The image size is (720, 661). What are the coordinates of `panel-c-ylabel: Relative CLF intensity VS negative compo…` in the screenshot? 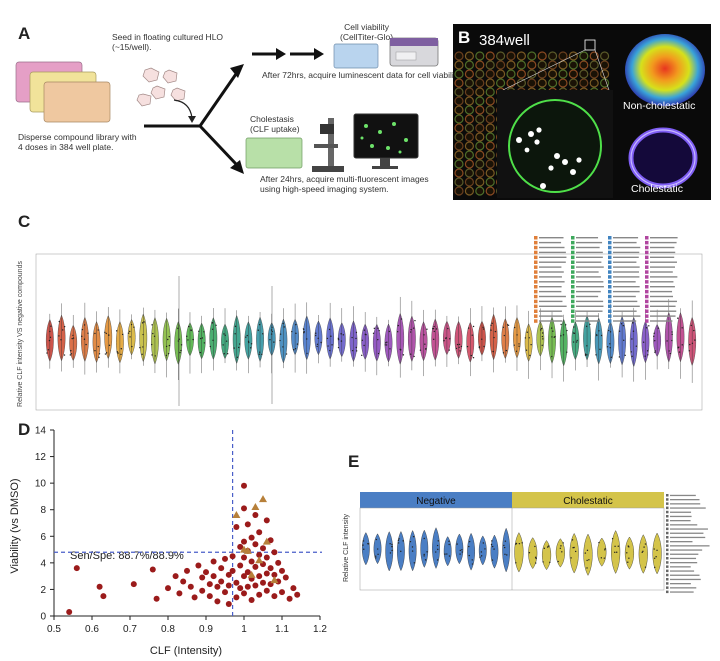 It's located at (20, 334).